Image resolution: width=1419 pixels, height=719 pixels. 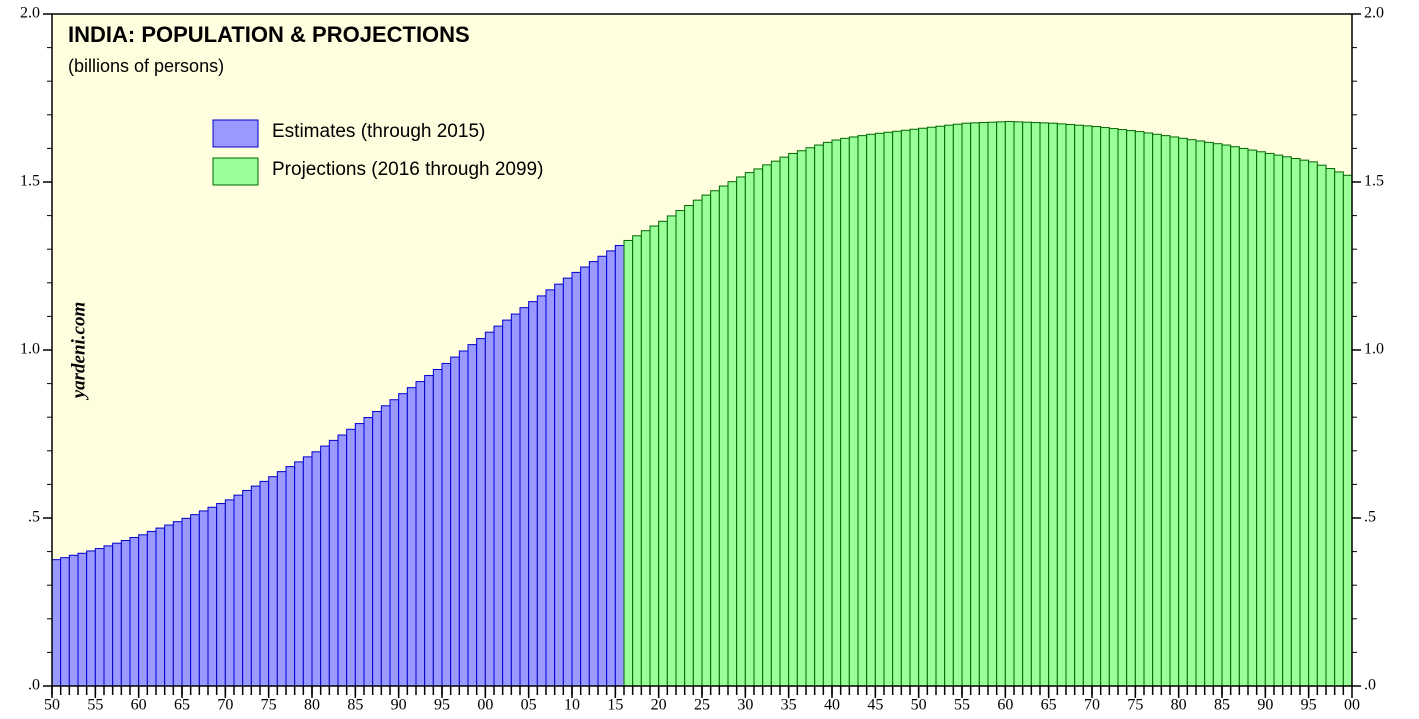 I want to click on x-tick-label: 00, so click(x=485, y=705).